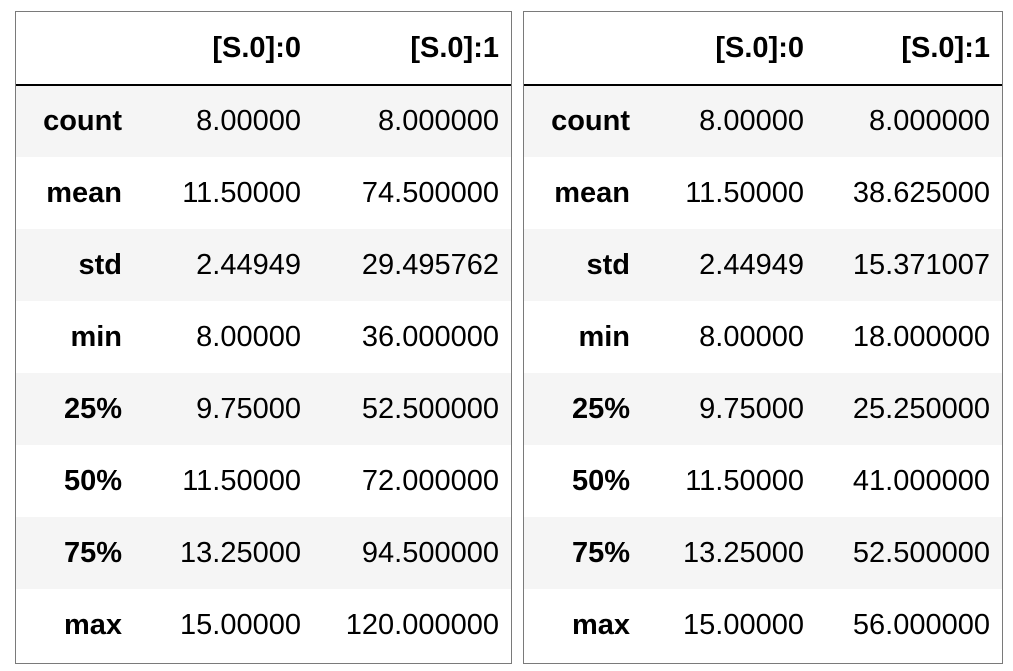  Describe the element at coordinates (430, 480) in the screenshot. I see `table-cell: 72.000000` at that location.